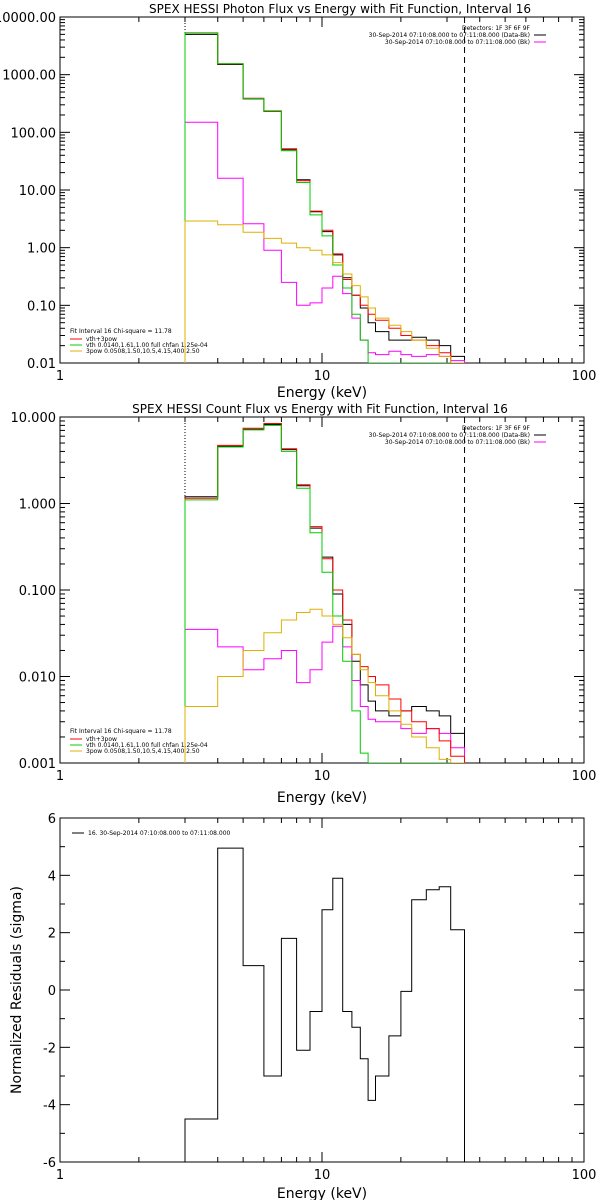  I want to click on y-tick-label: 0.01, so click(41, 364).